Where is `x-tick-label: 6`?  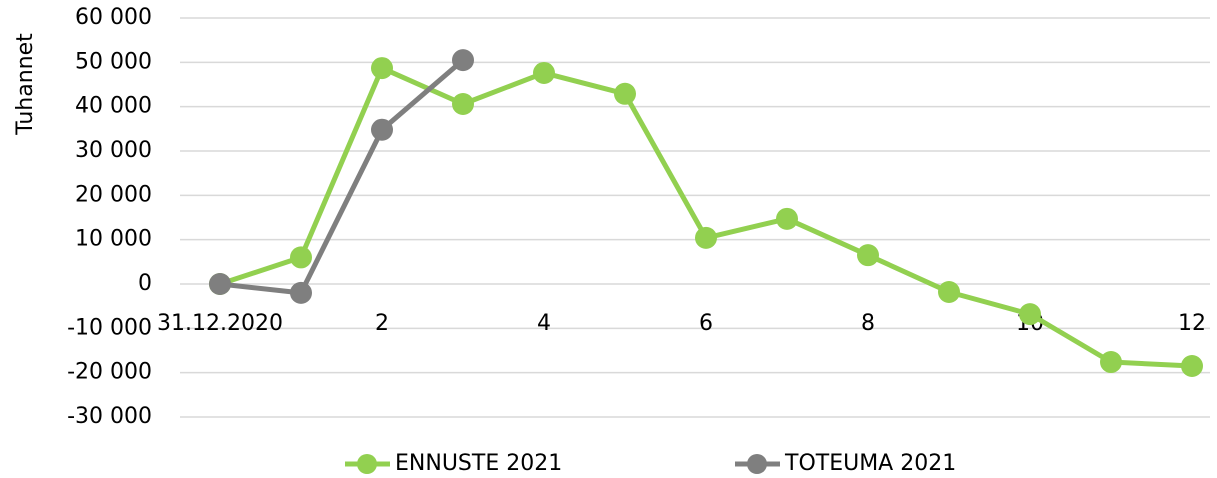
x-tick-label: 6 is located at coordinates (706, 323).